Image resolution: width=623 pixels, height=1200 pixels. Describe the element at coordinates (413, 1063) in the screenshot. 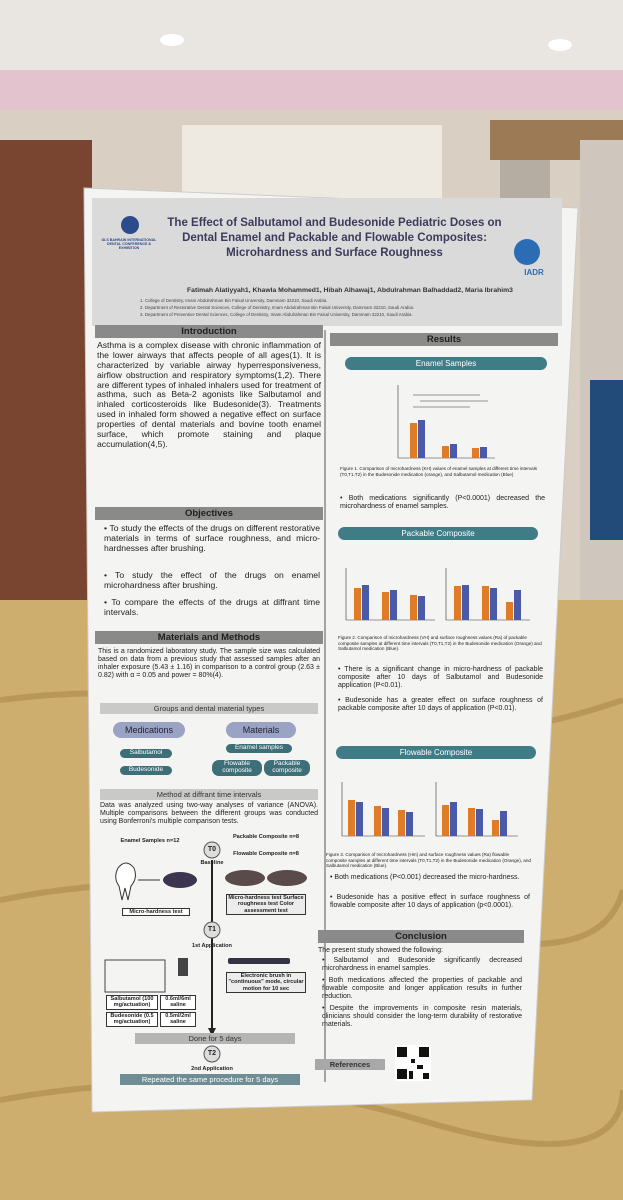

I see `qr-code` at that location.